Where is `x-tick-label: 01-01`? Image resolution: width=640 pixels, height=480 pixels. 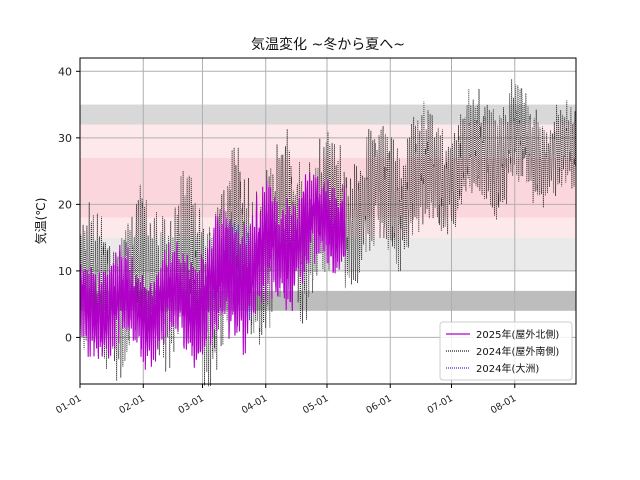
x-tick-label: 01-01 is located at coordinates (68, 404).